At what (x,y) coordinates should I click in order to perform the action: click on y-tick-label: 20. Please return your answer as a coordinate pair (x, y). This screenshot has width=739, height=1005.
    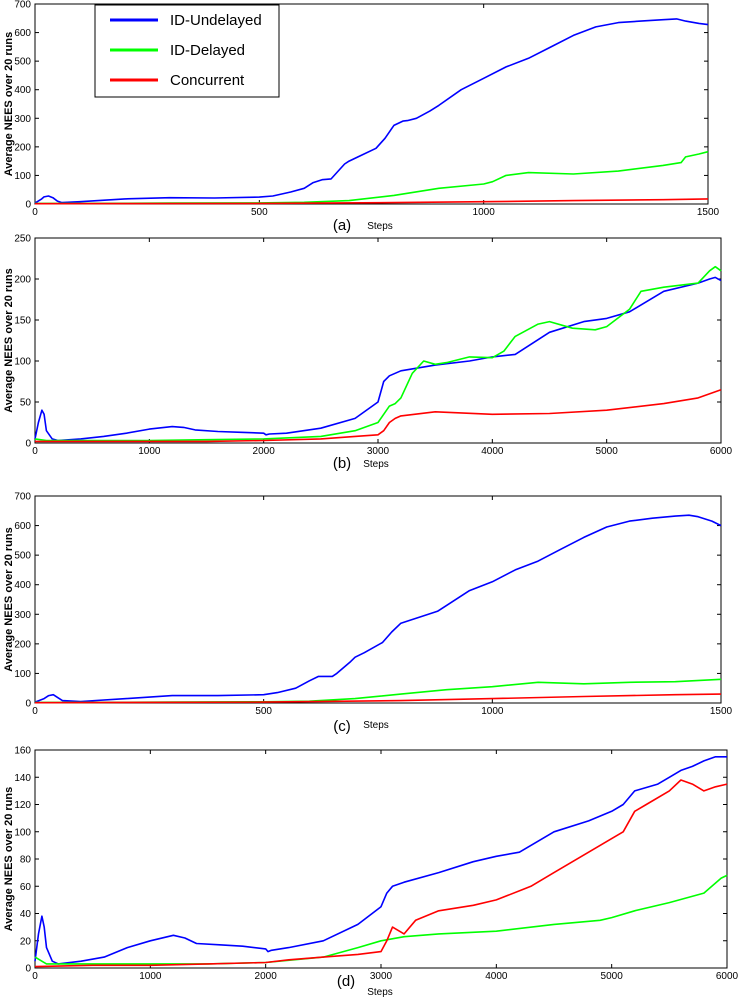
    Looking at the image, I should click on (26, 941).